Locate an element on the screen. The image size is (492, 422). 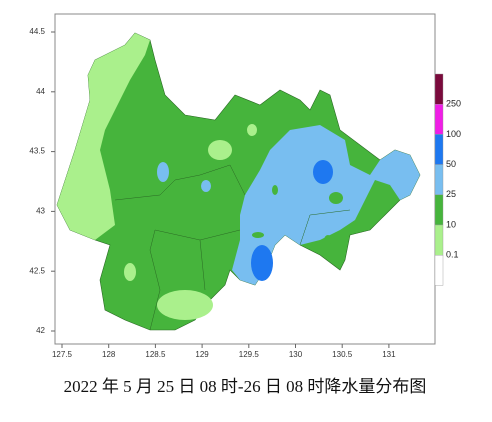
lon-axis: 127.5 128 128.5 129 129.5 130 130.5 131 is located at coordinates (224, 351).